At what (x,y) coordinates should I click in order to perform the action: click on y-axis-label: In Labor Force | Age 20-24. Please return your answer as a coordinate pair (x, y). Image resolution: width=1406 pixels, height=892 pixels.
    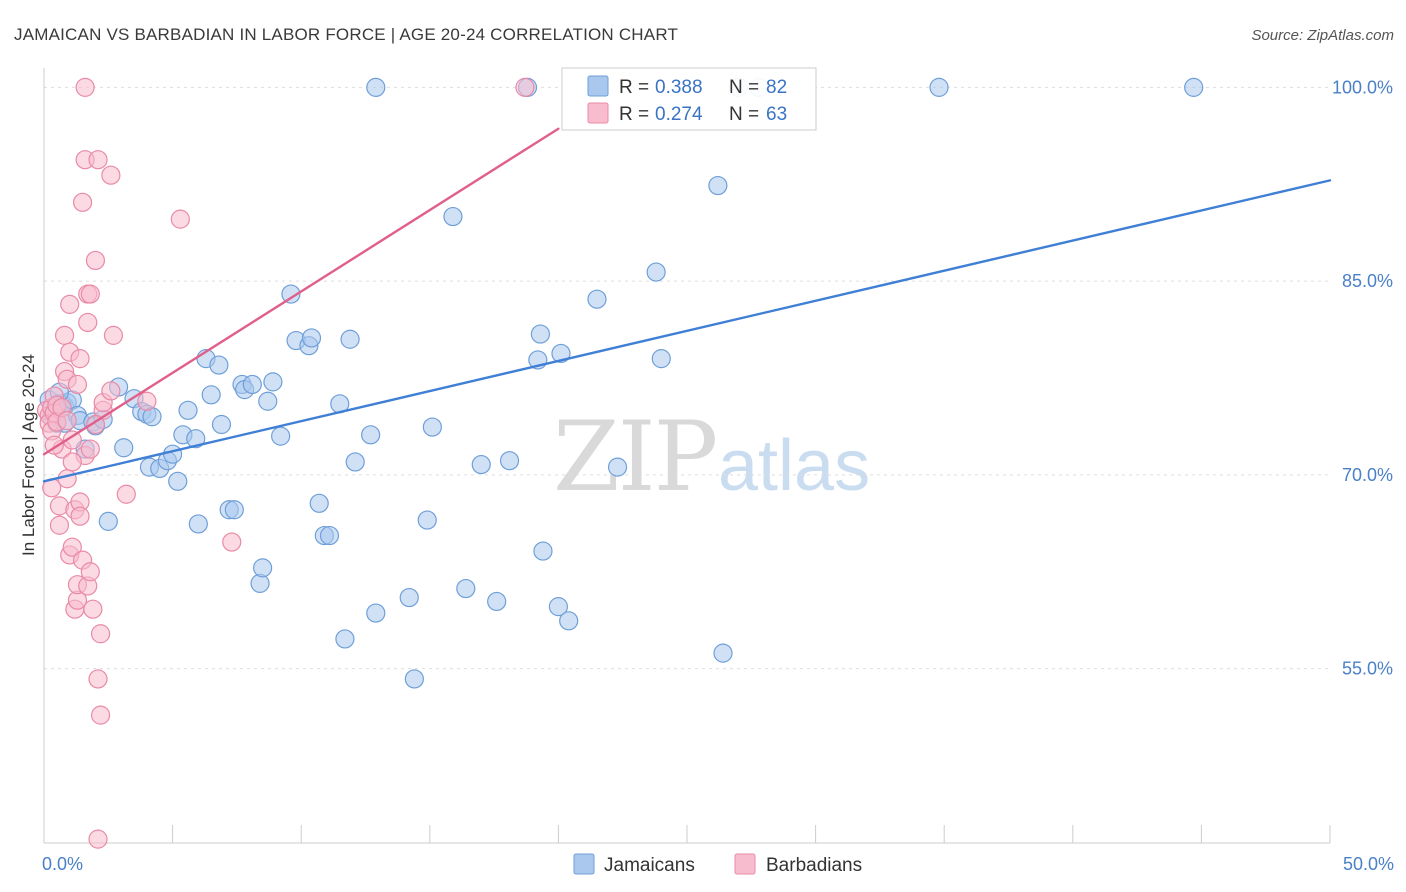
    Looking at the image, I should click on (28, 455).